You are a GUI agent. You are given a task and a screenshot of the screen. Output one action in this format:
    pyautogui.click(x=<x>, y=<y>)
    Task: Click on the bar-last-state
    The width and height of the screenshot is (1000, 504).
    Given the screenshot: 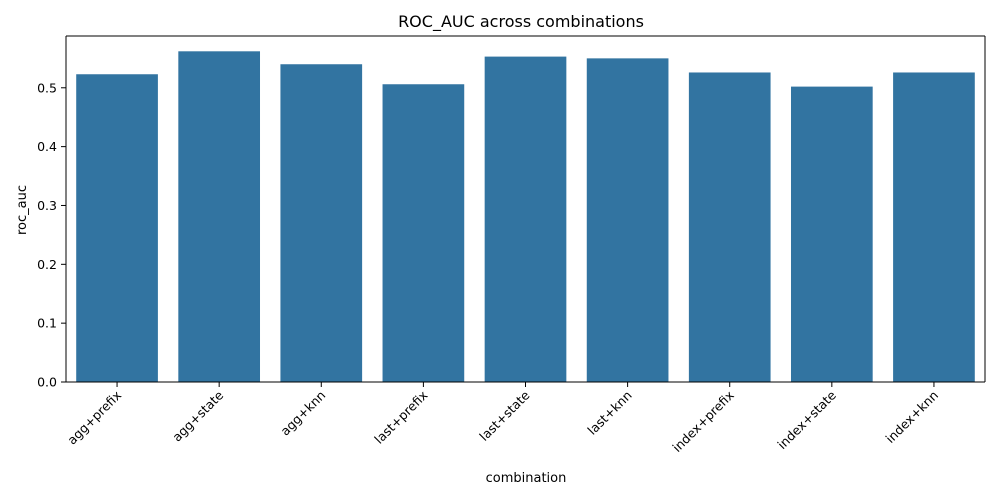 What is the action you would take?
    pyautogui.click(x=525, y=219)
    